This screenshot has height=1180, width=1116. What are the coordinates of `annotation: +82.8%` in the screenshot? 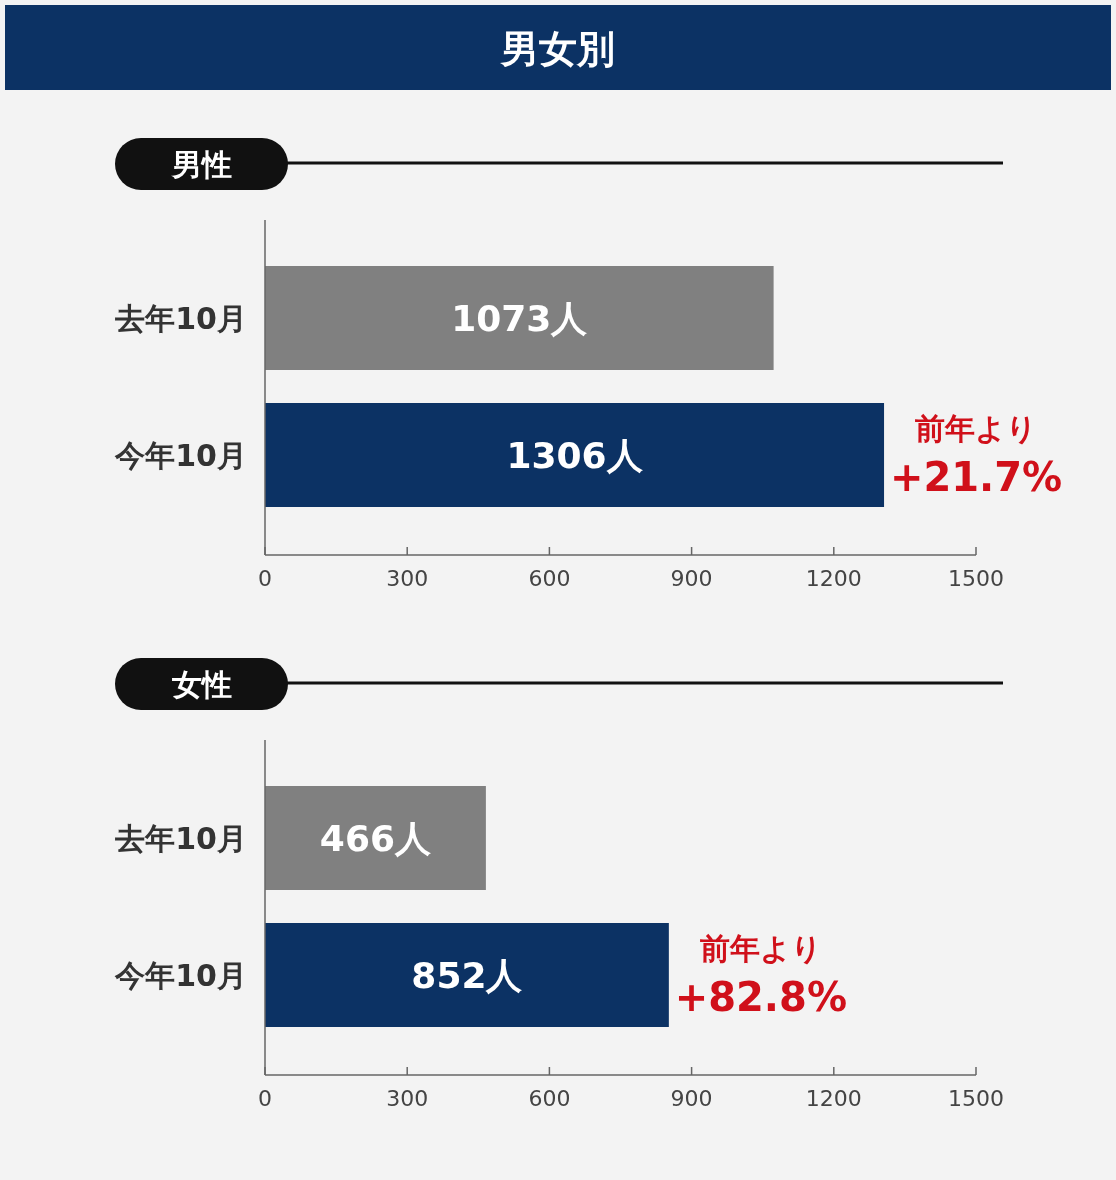 It's located at (760, 997).